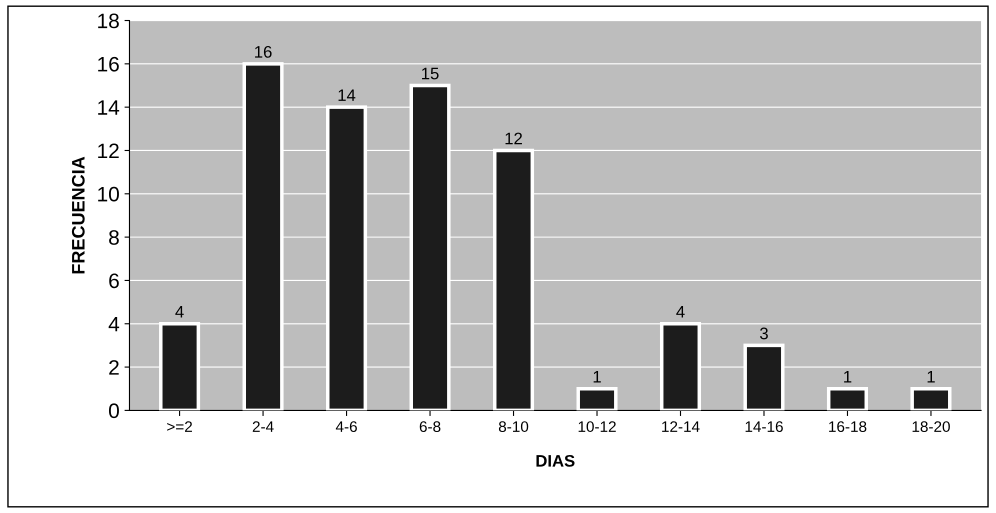 The width and height of the screenshot is (996, 513). What do you see at coordinates (108, 21) in the screenshot?
I see `y-tick-label: 18` at bounding box center [108, 21].